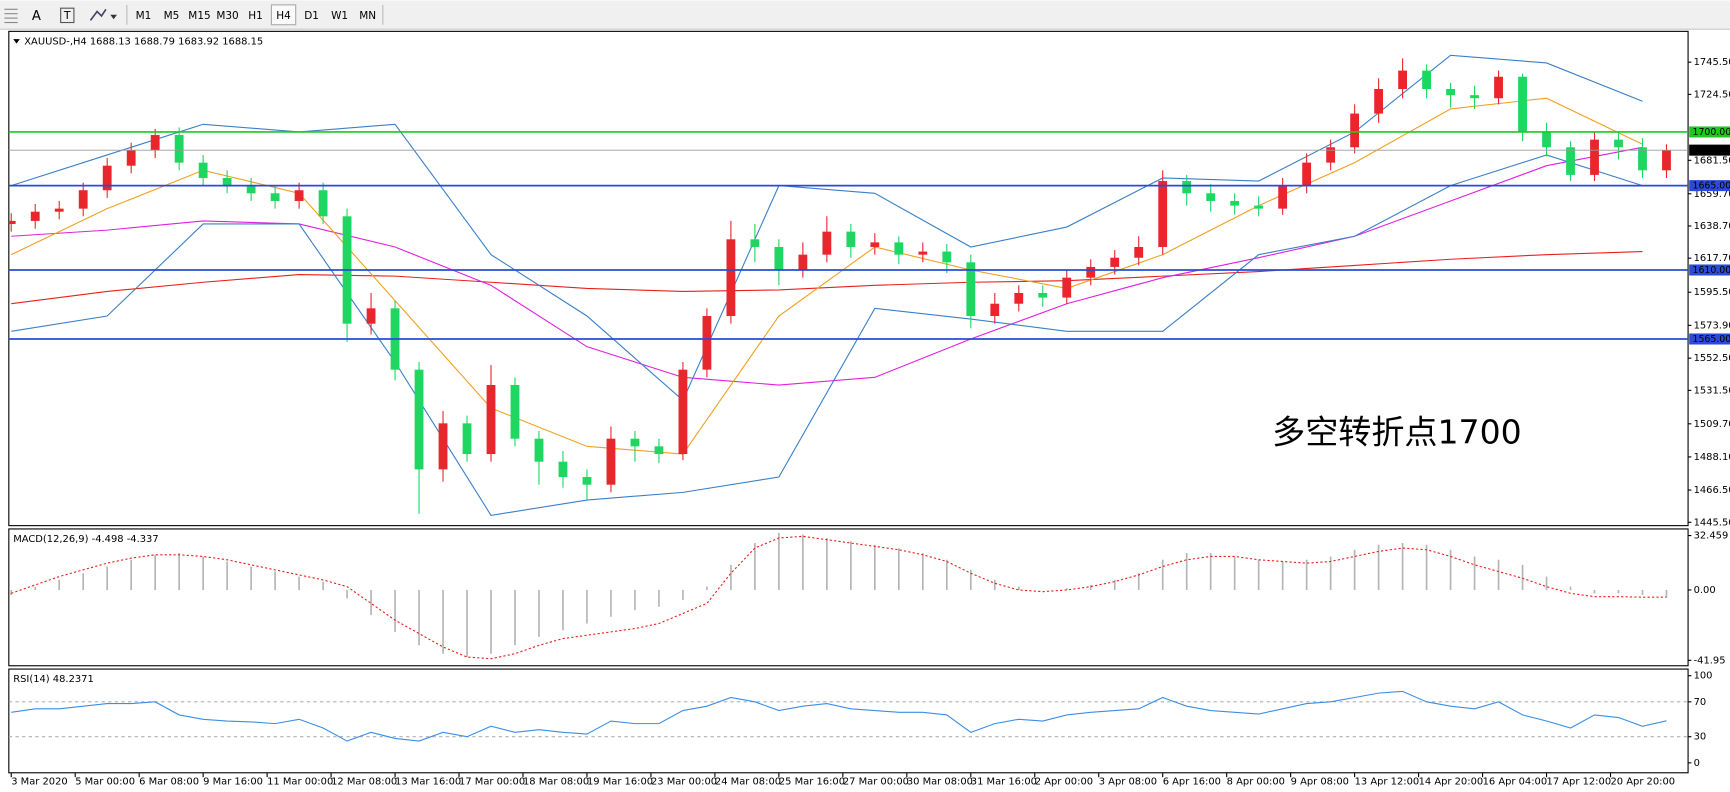 Image resolution: width=1730 pixels, height=792 pixels. I want to click on y-tick-label: 100, so click(1703, 676).